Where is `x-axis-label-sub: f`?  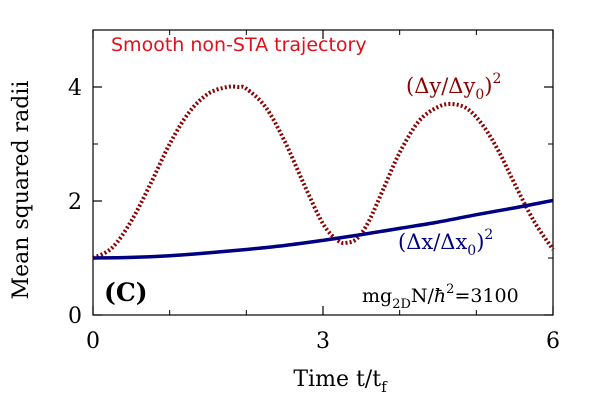 x-axis-label-sub: f is located at coordinates (384, 387).